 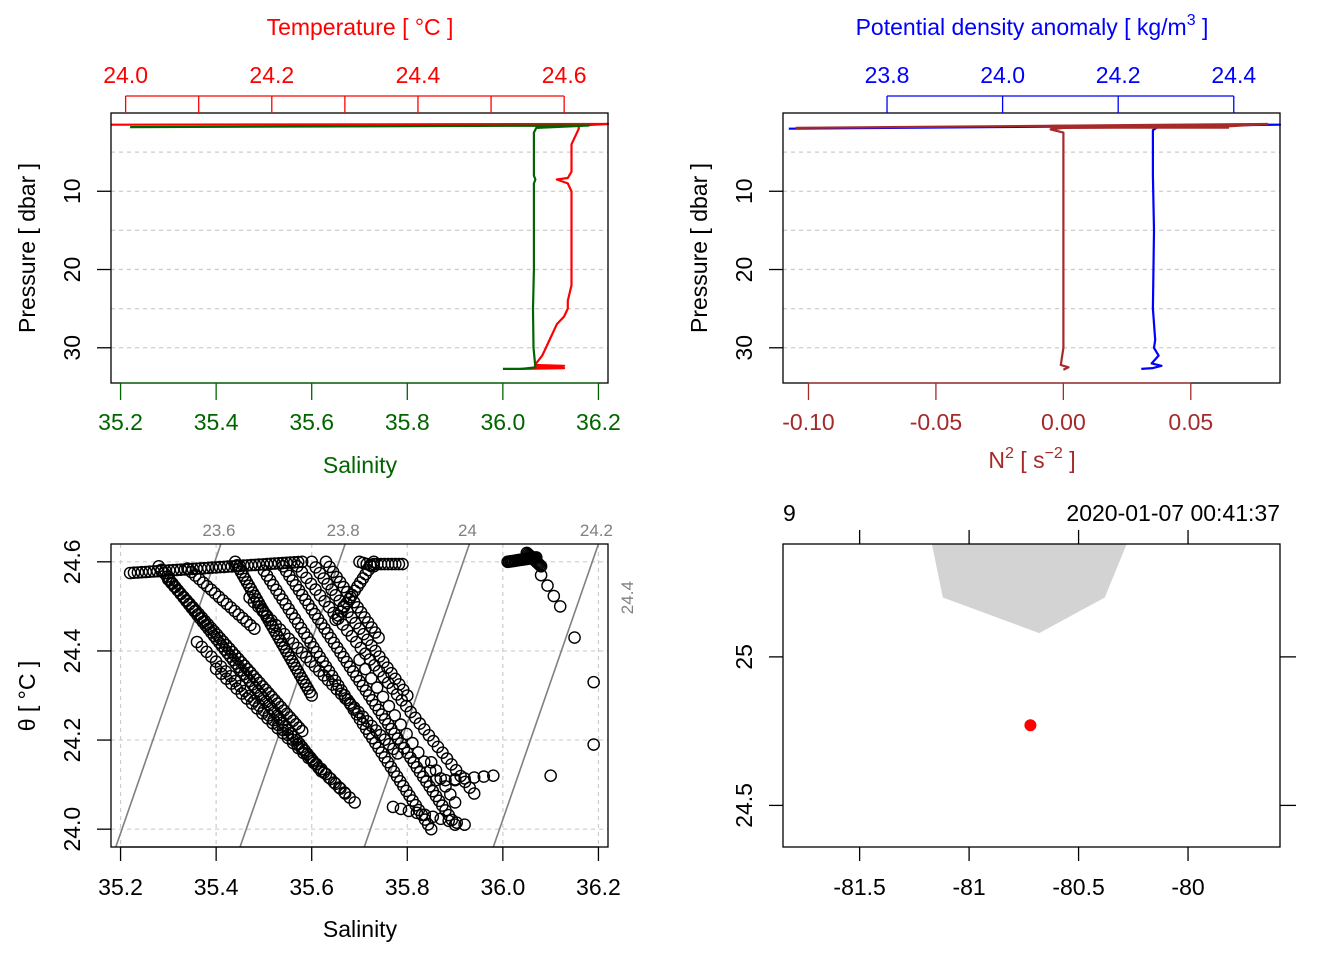 I want to click on p1-top-tick-label: 24.2, so click(x=271, y=75).